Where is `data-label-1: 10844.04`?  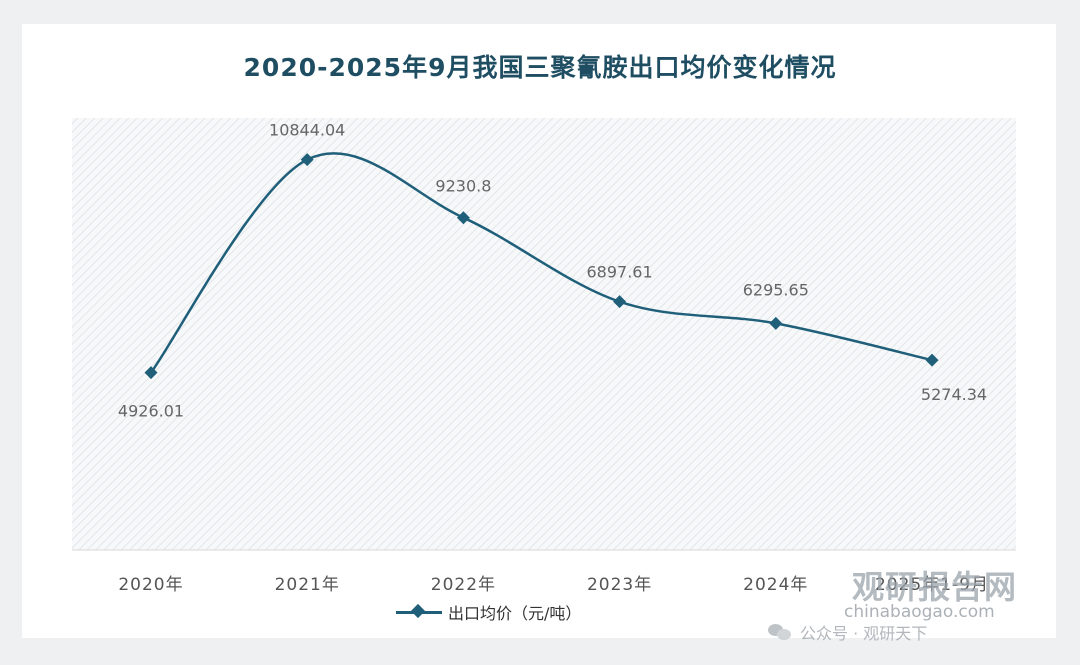
data-label-1: 10844.04 is located at coordinates (307, 130).